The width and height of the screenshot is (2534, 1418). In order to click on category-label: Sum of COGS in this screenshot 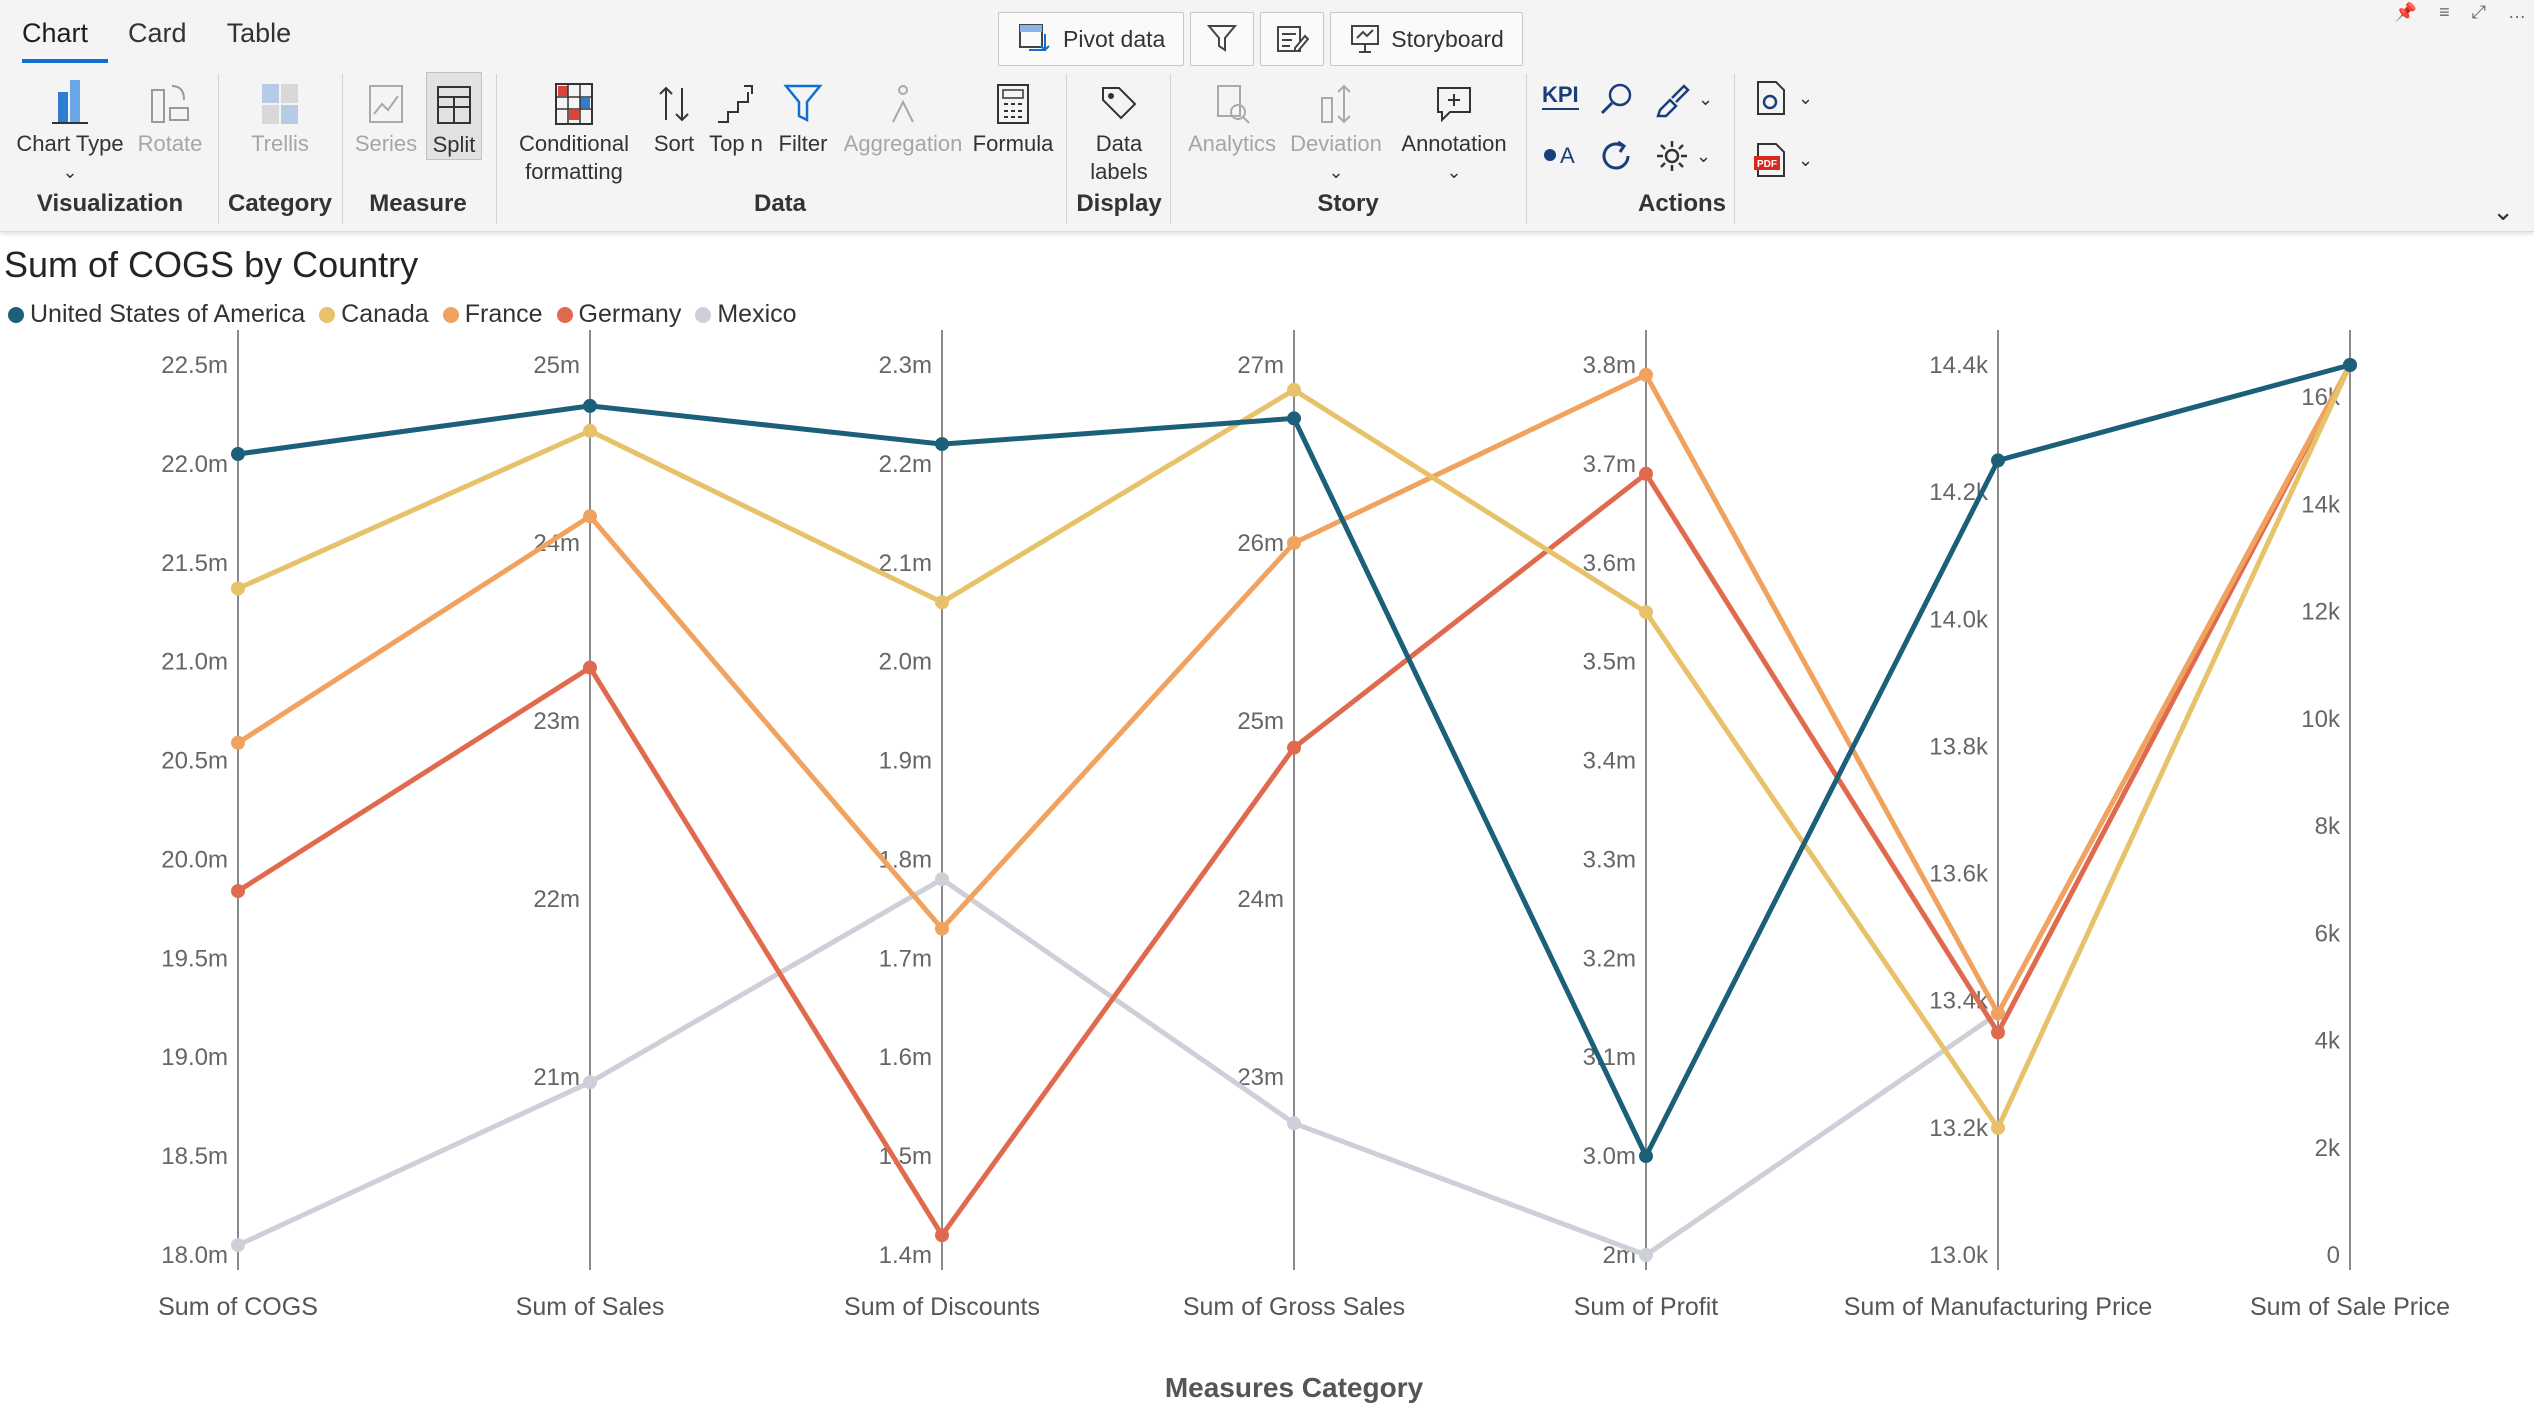, I will do `click(238, 1307)`.